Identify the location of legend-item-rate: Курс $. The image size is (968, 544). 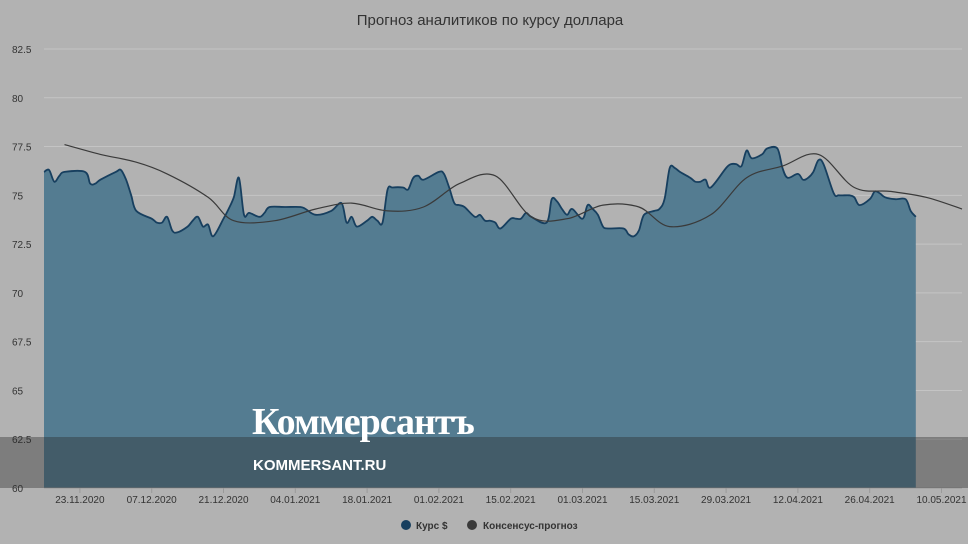
(424, 526).